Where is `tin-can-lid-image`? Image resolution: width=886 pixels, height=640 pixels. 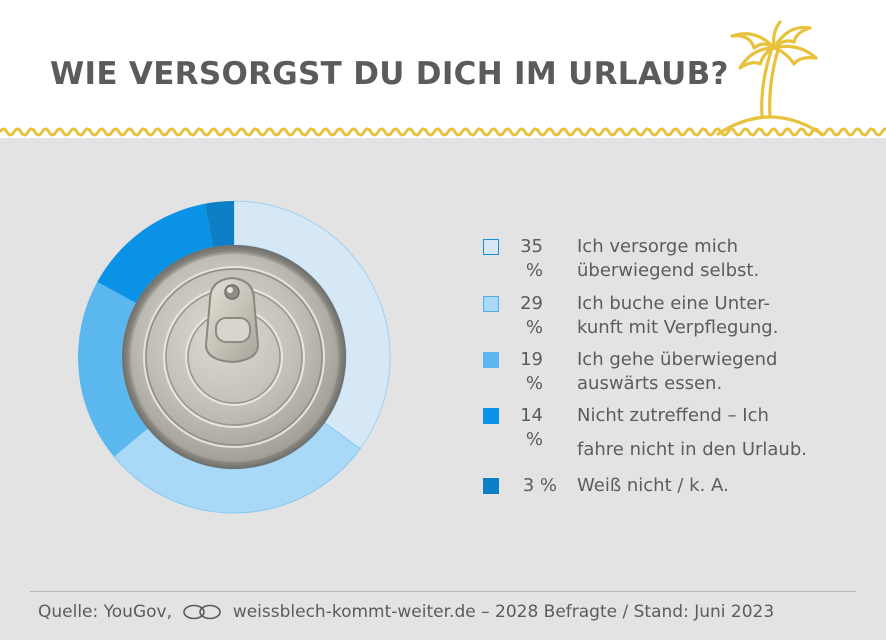
tin-can-lid-image is located at coordinates (234, 357).